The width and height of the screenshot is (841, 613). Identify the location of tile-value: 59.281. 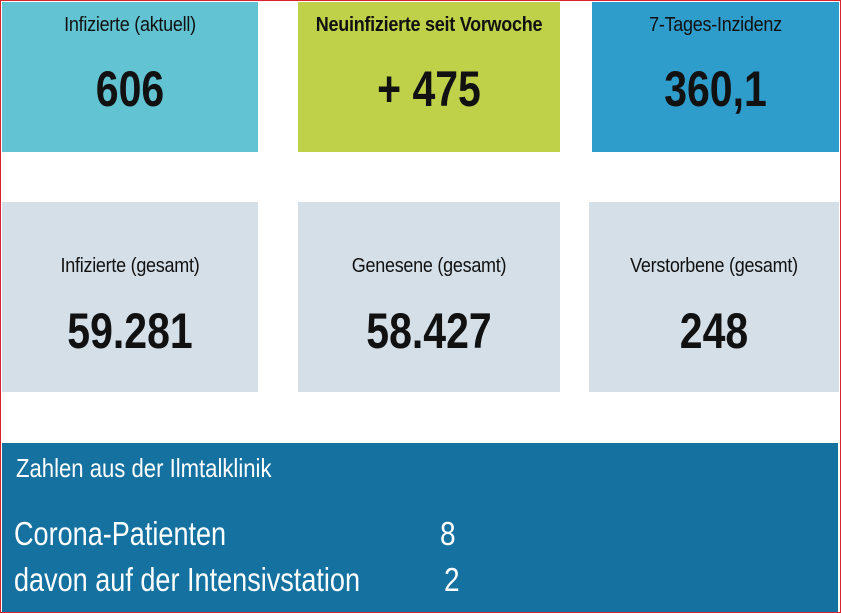
(130, 331).